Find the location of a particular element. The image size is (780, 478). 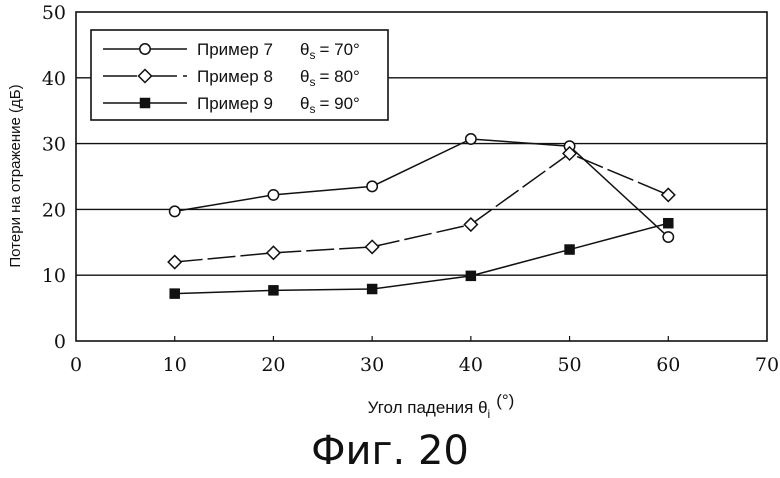

figure-caption: Фиг. 20 is located at coordinates (390, 450).